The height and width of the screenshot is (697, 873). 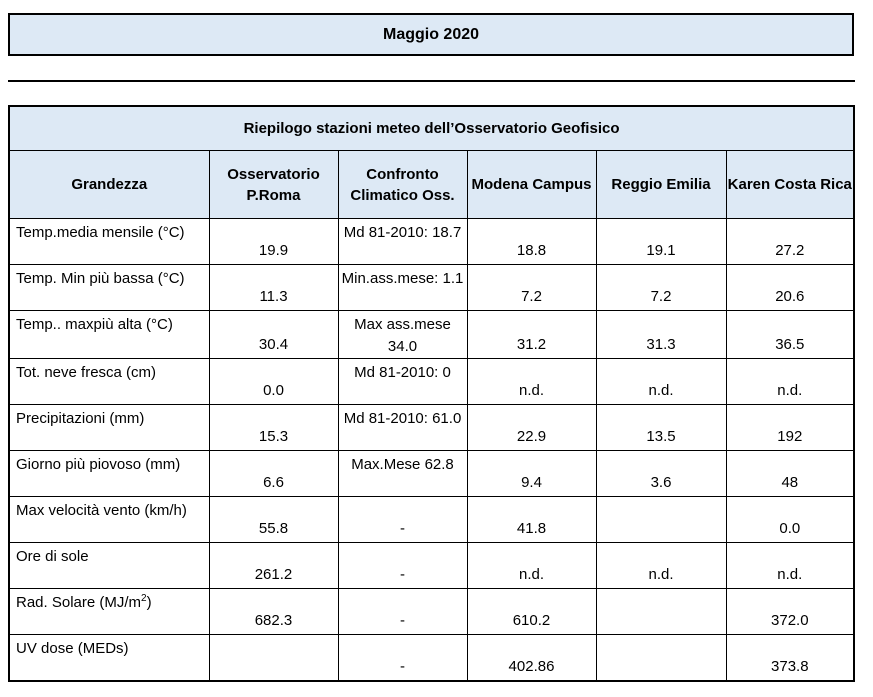 What do you see at coordinates (273, 427) in the screenshot?
I see `cell-osservatorio: 15.3` at bounding box center [273, 427].